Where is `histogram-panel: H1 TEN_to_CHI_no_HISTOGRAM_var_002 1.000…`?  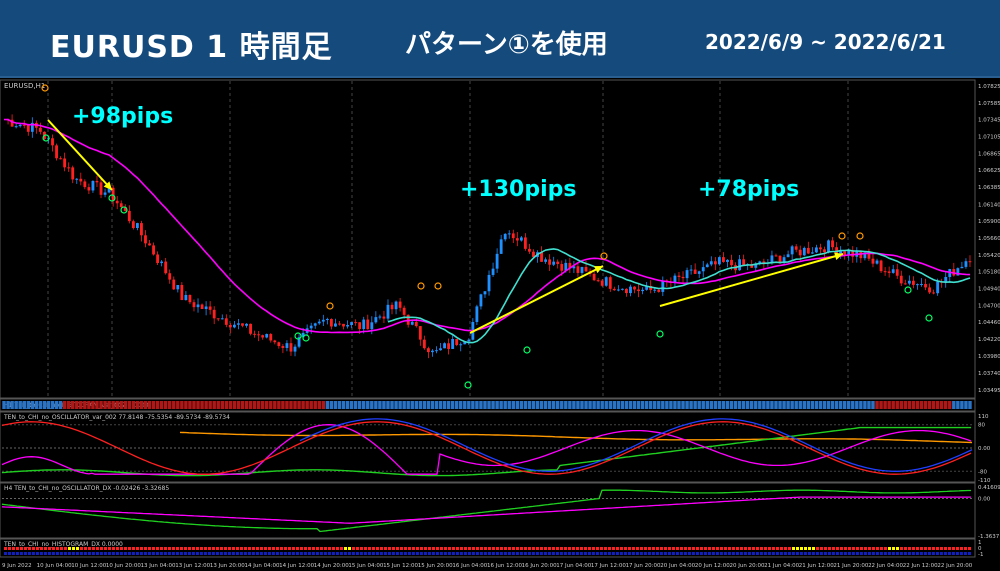 histogram-panel: H1 TEN_to_CHI_no_HISTOGRAM_var_002 1.000… is located at coordinates (488, 405).